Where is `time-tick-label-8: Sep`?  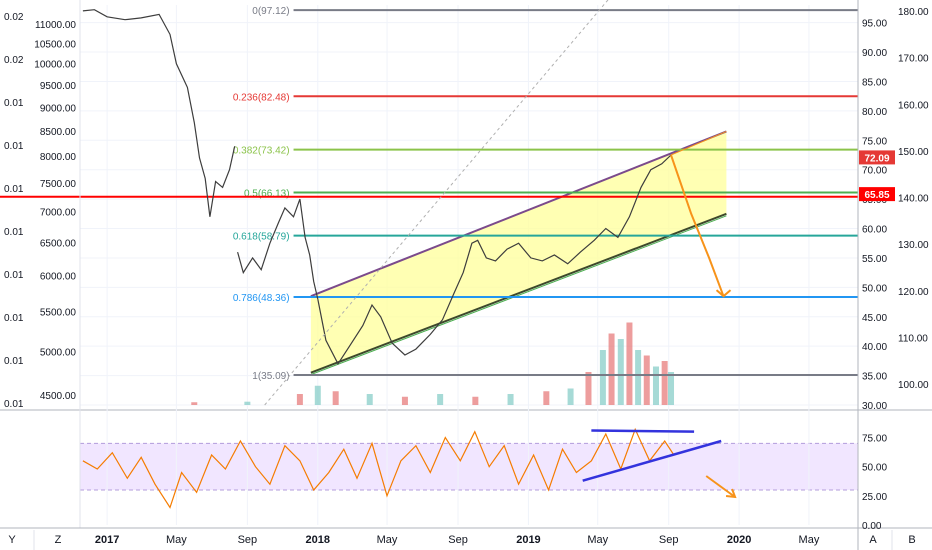 time-tick-label-8: Sep is located at coordinates (669, 540).